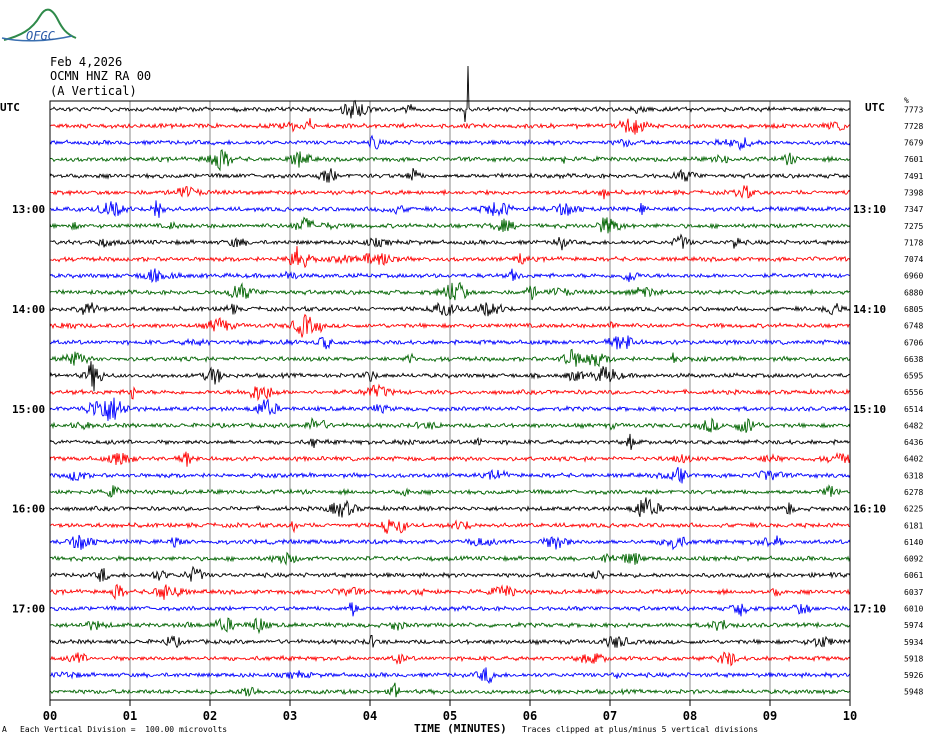 Image resolution: width=930 pixels, height=744 pixels. What do you see at coordinates (101, 76) in the screenshot?
I see `station-code: OCMN HNZ RA 00` at bounding box center [101, 76].